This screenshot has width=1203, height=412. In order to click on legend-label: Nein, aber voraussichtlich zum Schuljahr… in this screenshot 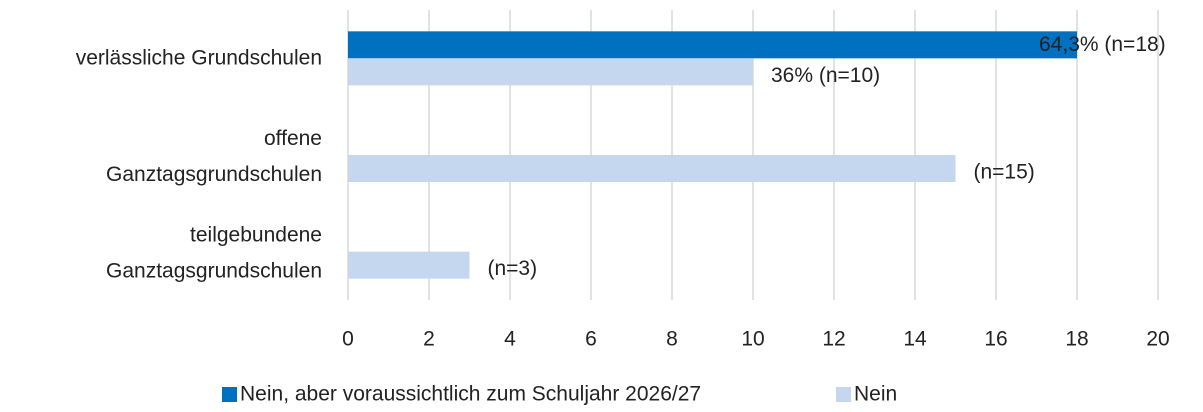, I will do `click(470, 394)`.